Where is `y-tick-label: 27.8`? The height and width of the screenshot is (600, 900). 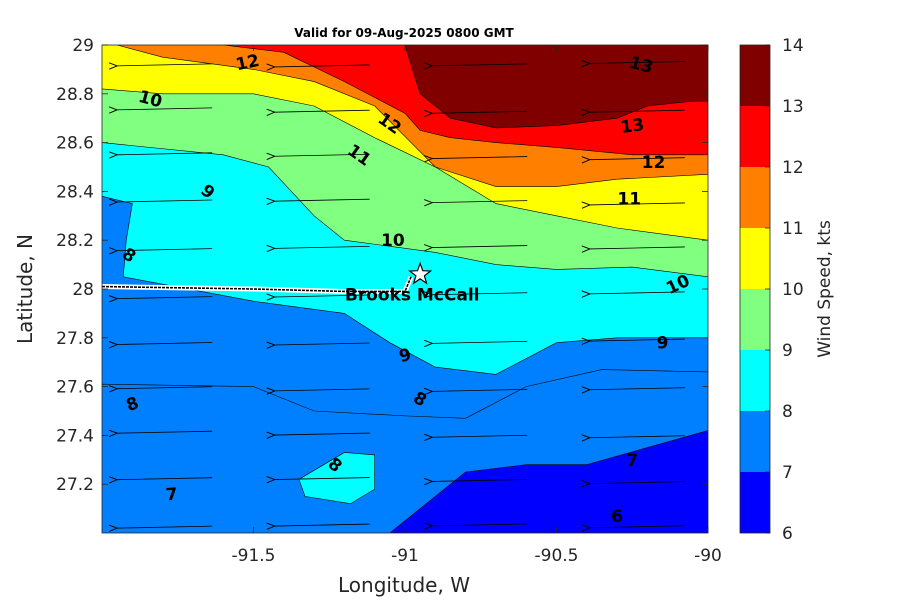 y-tick-label: 27.8 is located at coordinates (75, 339).